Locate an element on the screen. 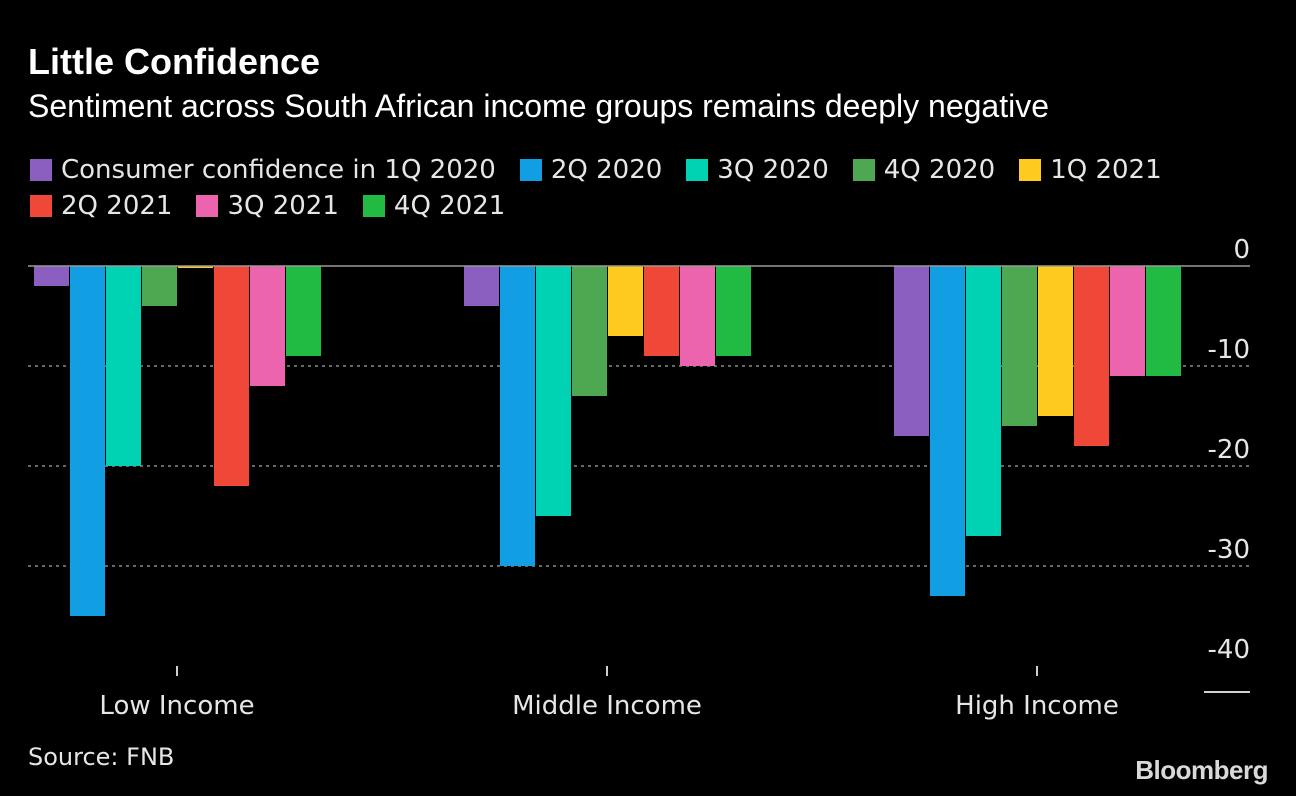  legend-label: 2Q 2021 is located at coordinates (117, 206).